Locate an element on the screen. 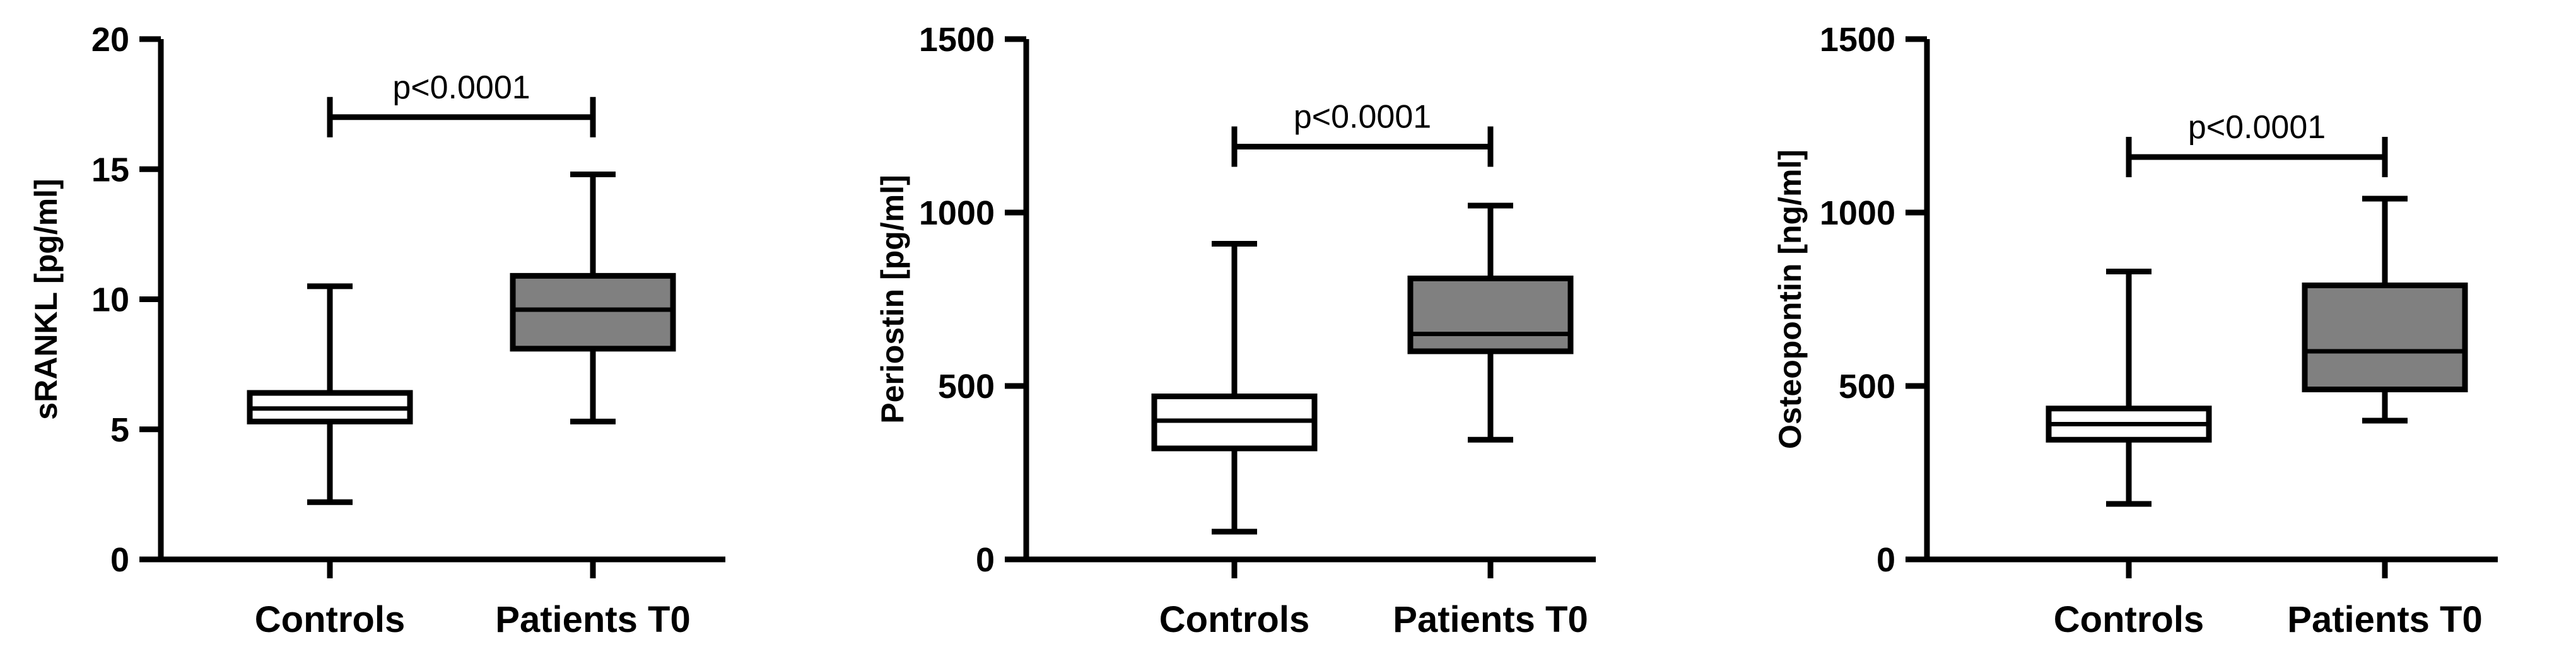 The height and width of the screenshot is (654, 2576). y-tick-label: 10 is located at coordinates (110, 300).